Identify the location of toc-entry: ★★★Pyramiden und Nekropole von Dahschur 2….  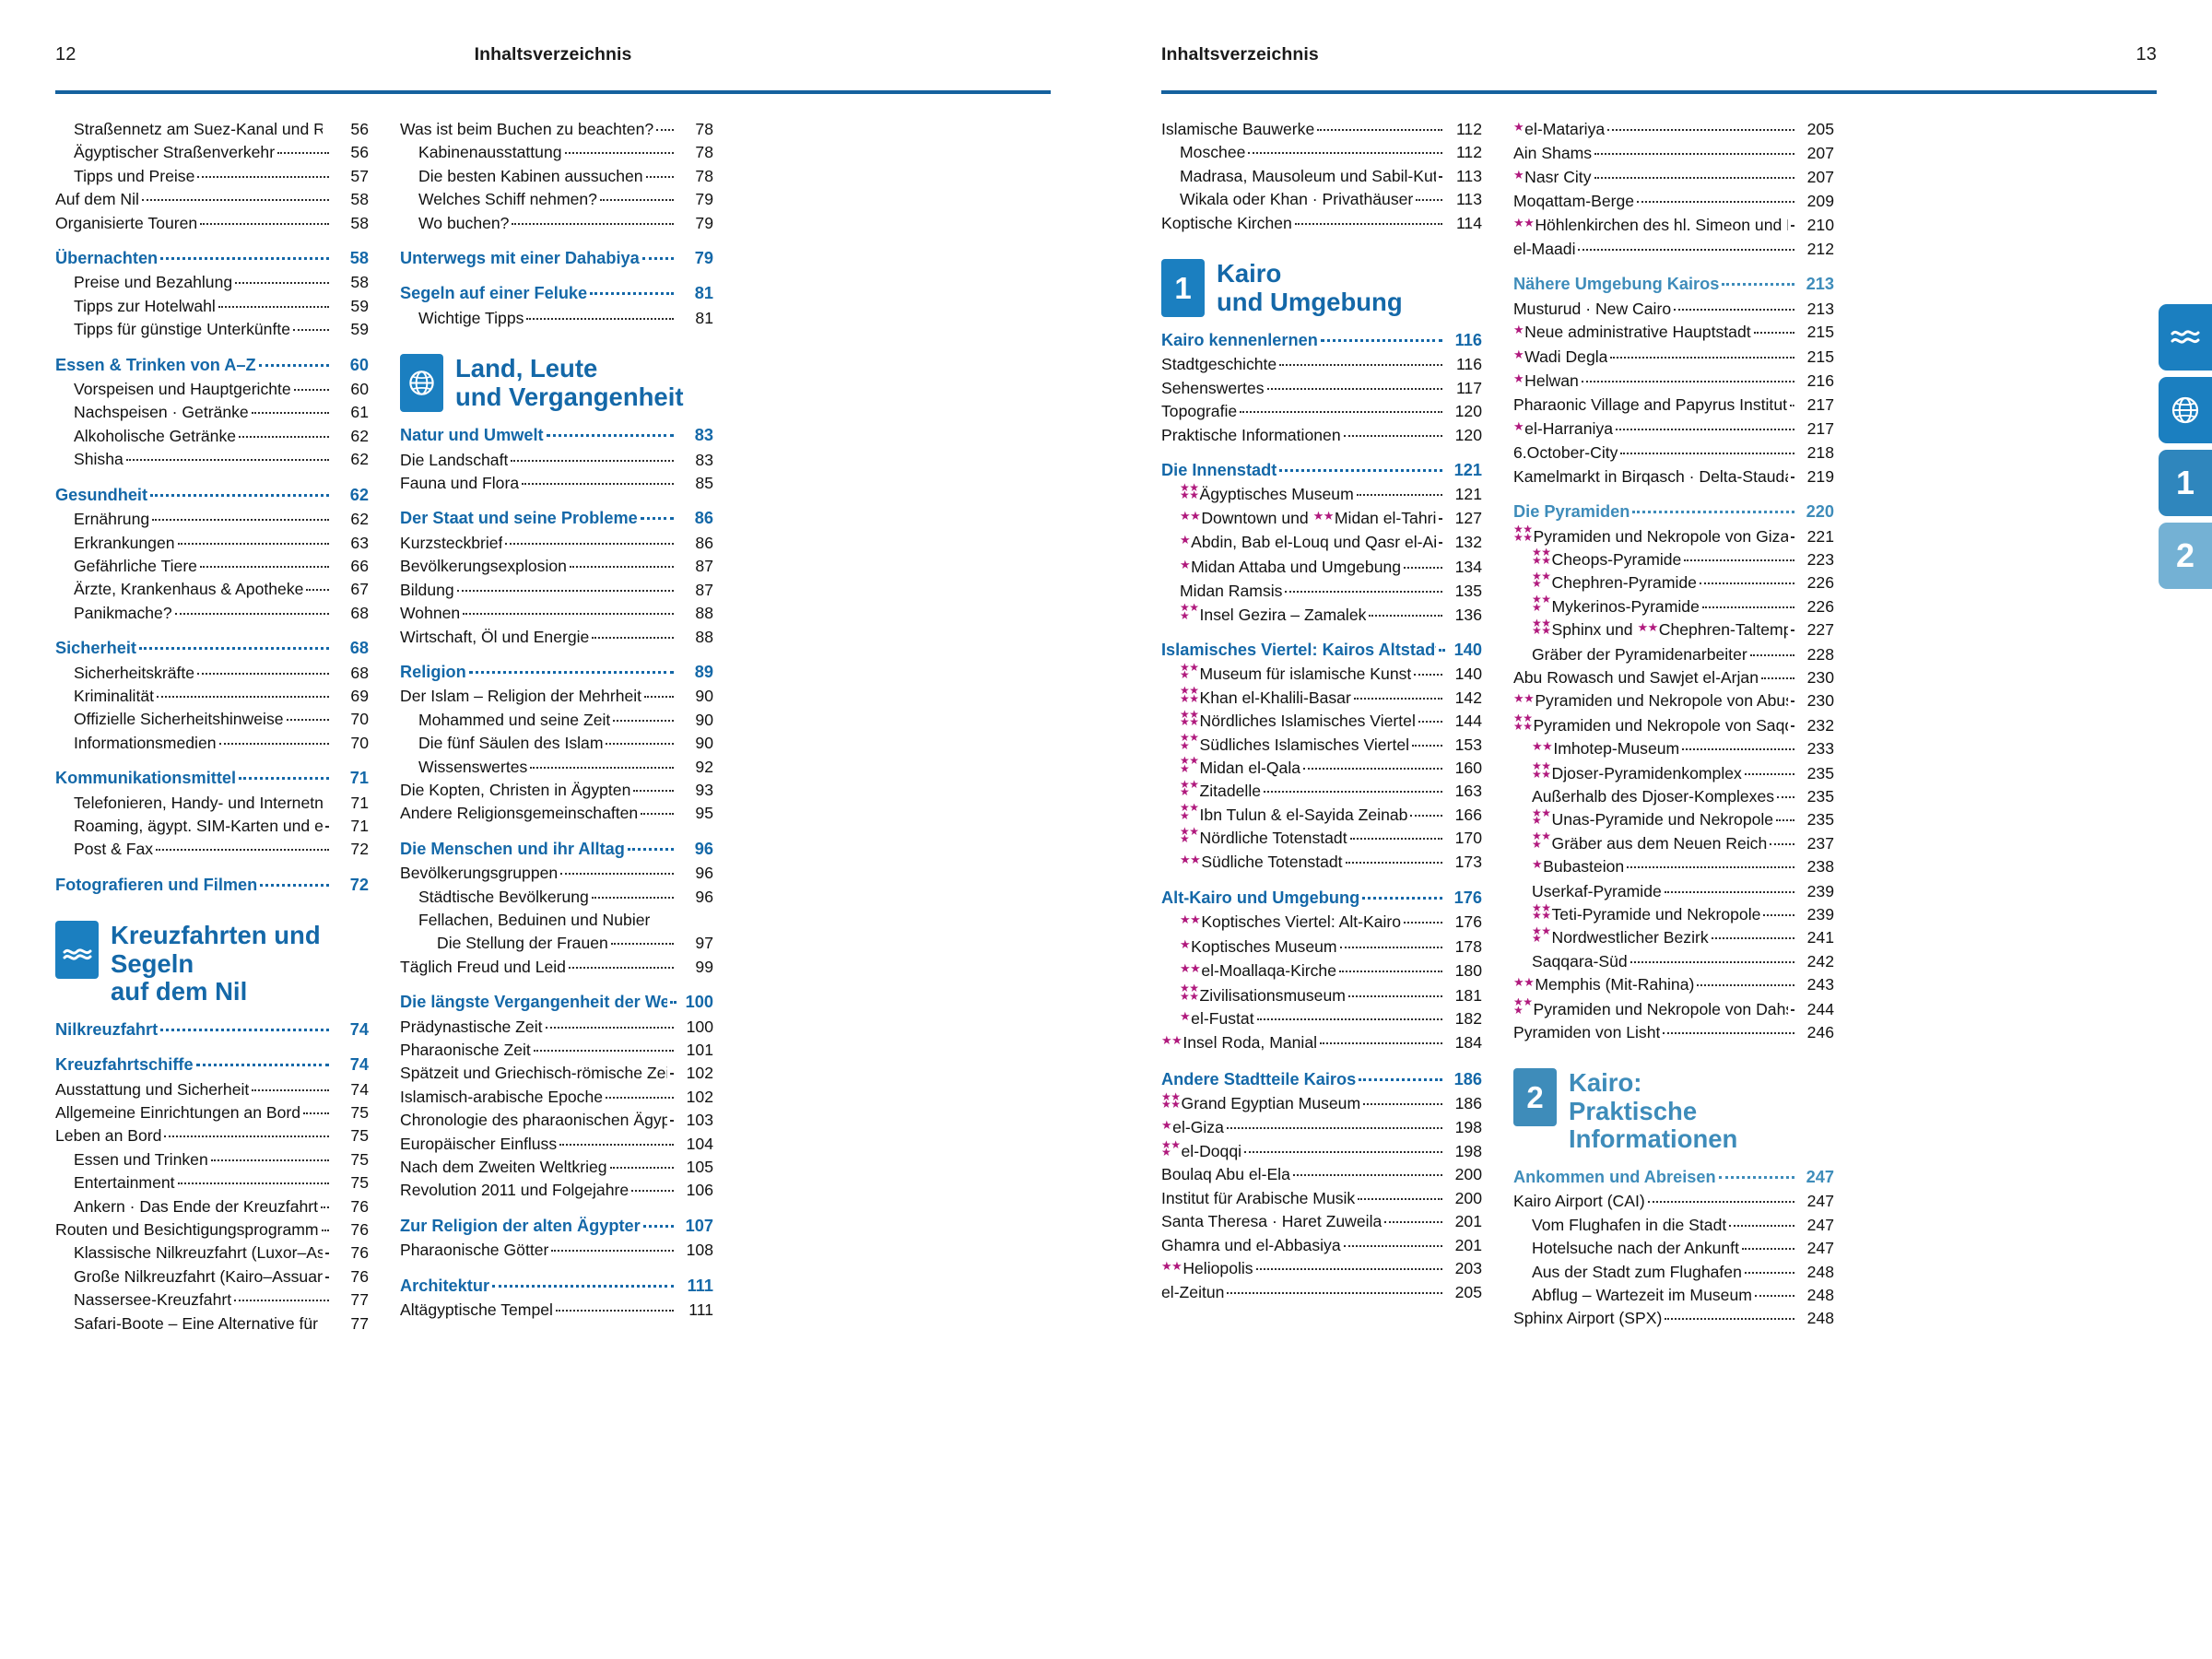
(1673, 1009).